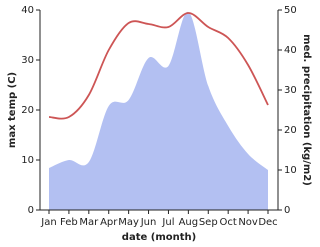  What do you see at coordinates (69, 222) in the screenshot?
I see `x-tick-label: Feb` at bounding box center [69, 222].